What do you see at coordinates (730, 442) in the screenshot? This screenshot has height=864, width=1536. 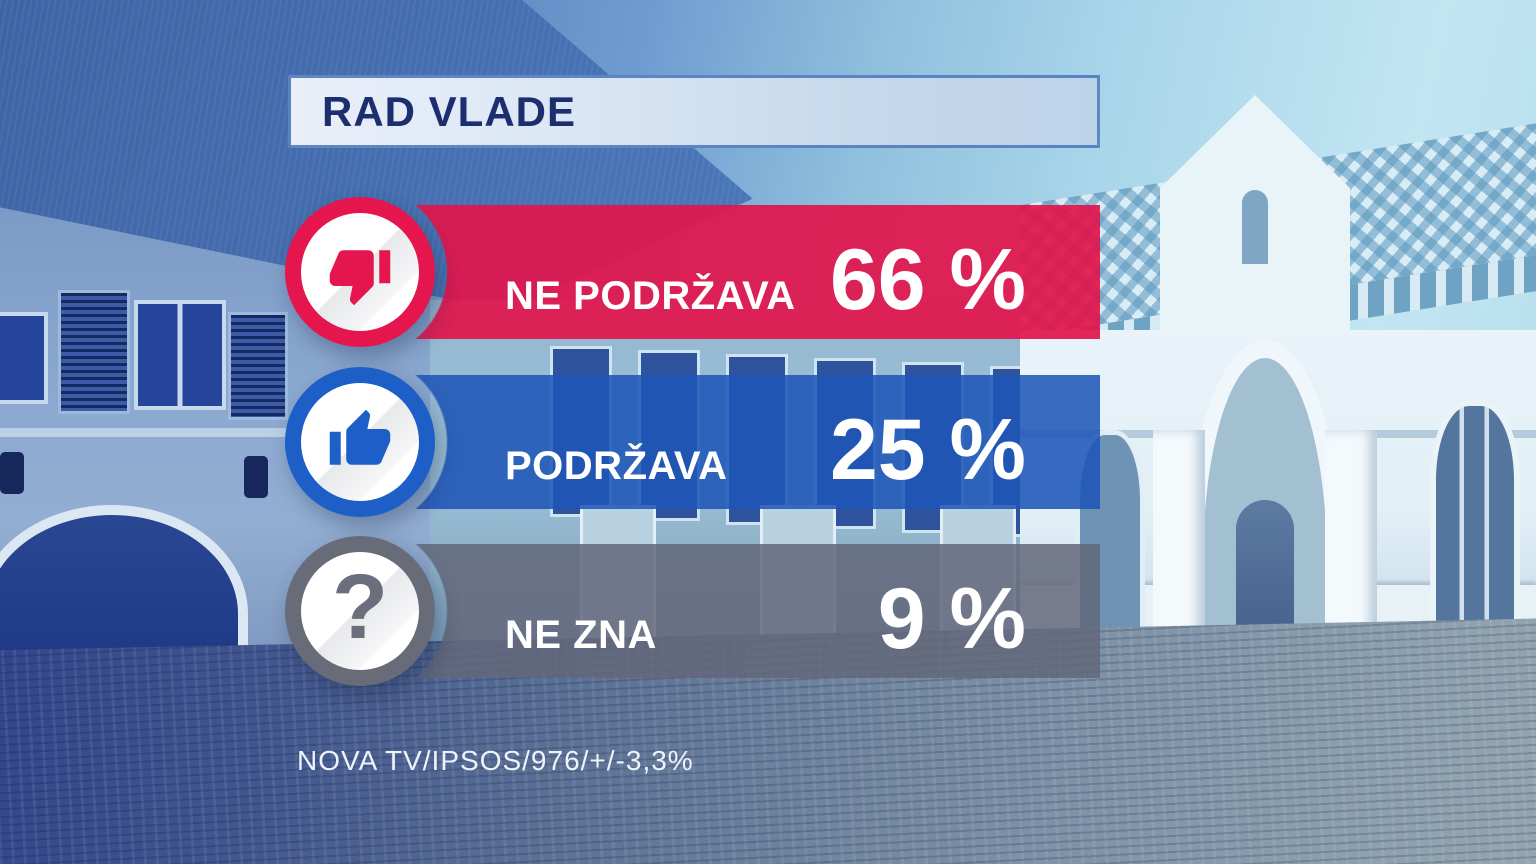 I see `result-bar-podrzava: PODRŽAVA 25 %` at bounding box center [730, 442].